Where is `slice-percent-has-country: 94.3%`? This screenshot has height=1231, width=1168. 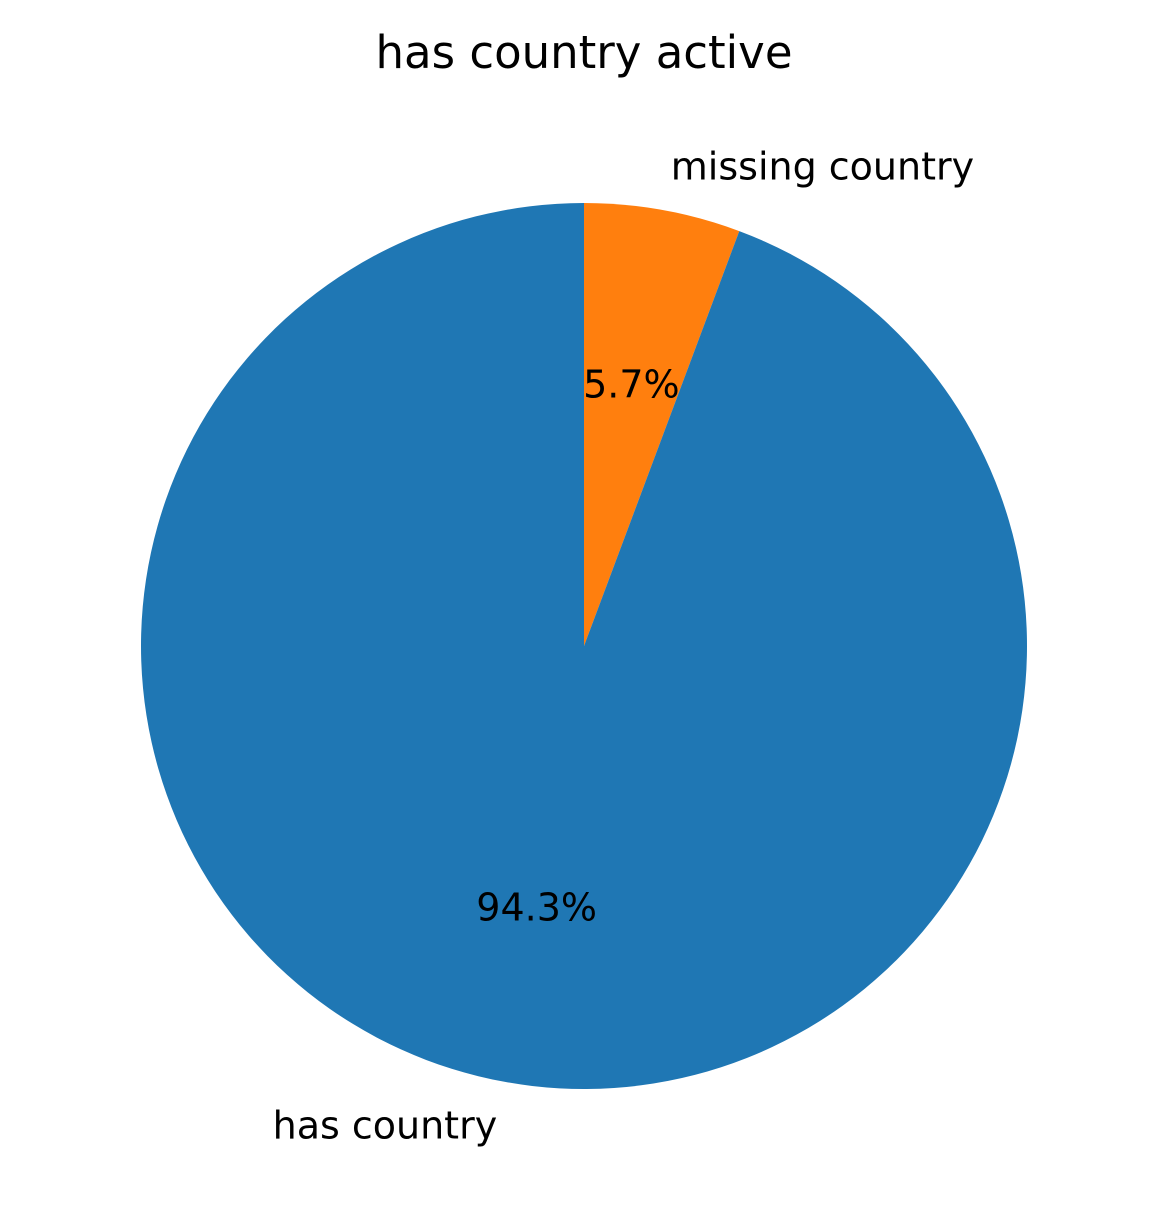 slice-percent-has-country: 94.3% is located at coordinates (536, 908).